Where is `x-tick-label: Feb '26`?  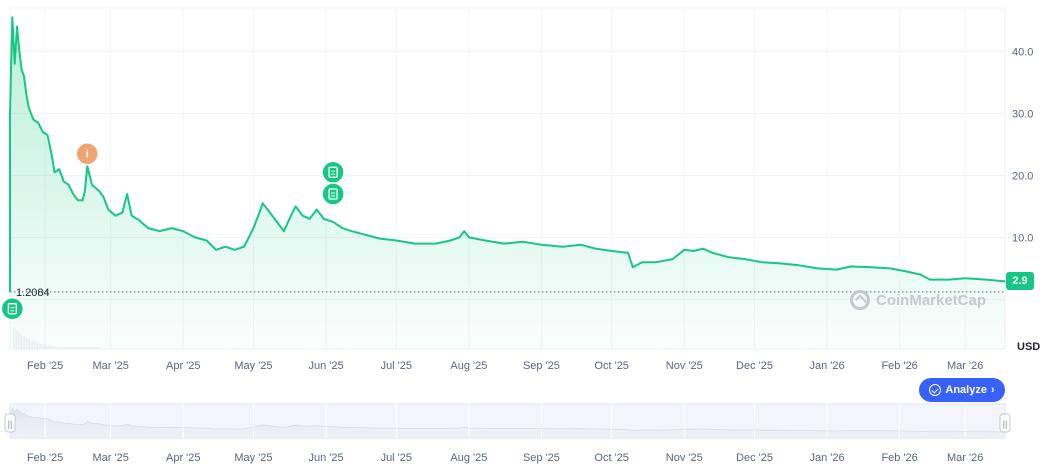 x-tick-label: Feb '26 is located at coordinates (899, 366).